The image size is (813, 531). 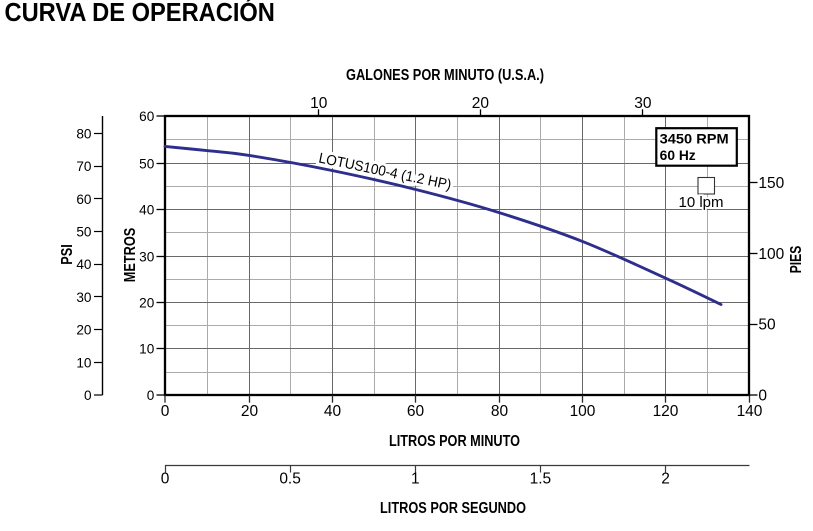 What do you see at coordinates (130, 254) in the screenshot?
I see `svg-text: METROS` at bounding box center [130, 254].